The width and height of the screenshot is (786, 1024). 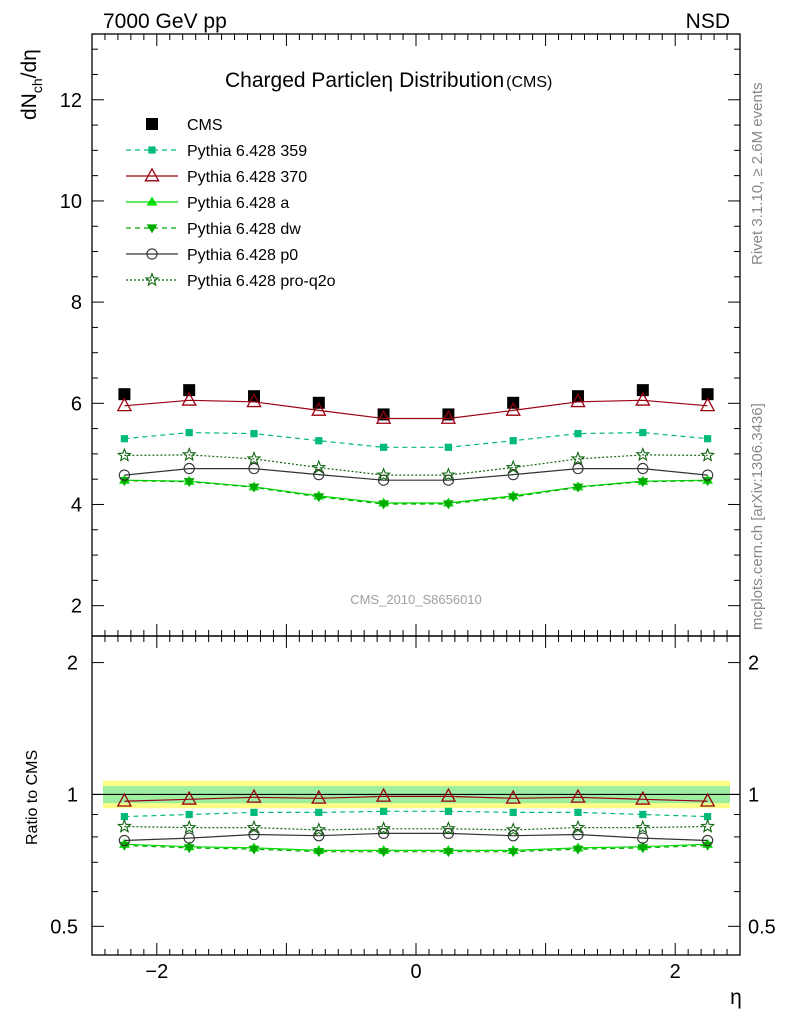 I want to click on x-tick-label: 2, so click(x=675, y=972).